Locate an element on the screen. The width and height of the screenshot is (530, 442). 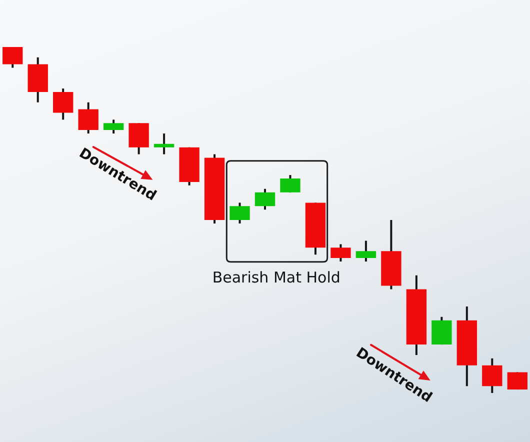
annotation: Bearish Mat Hold is located at coordinates (276, 277).